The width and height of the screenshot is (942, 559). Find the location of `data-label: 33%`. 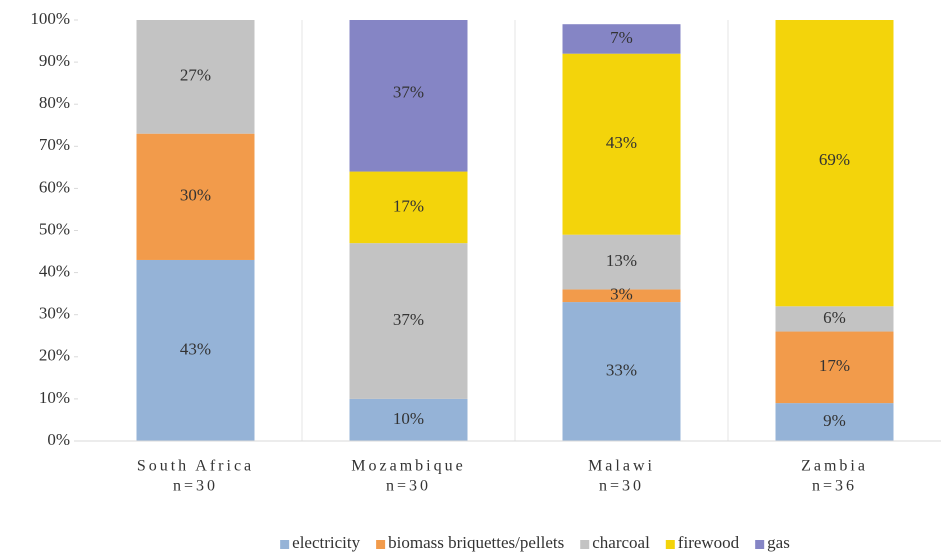

data-label: 33% is located at coordinates (621, 369).